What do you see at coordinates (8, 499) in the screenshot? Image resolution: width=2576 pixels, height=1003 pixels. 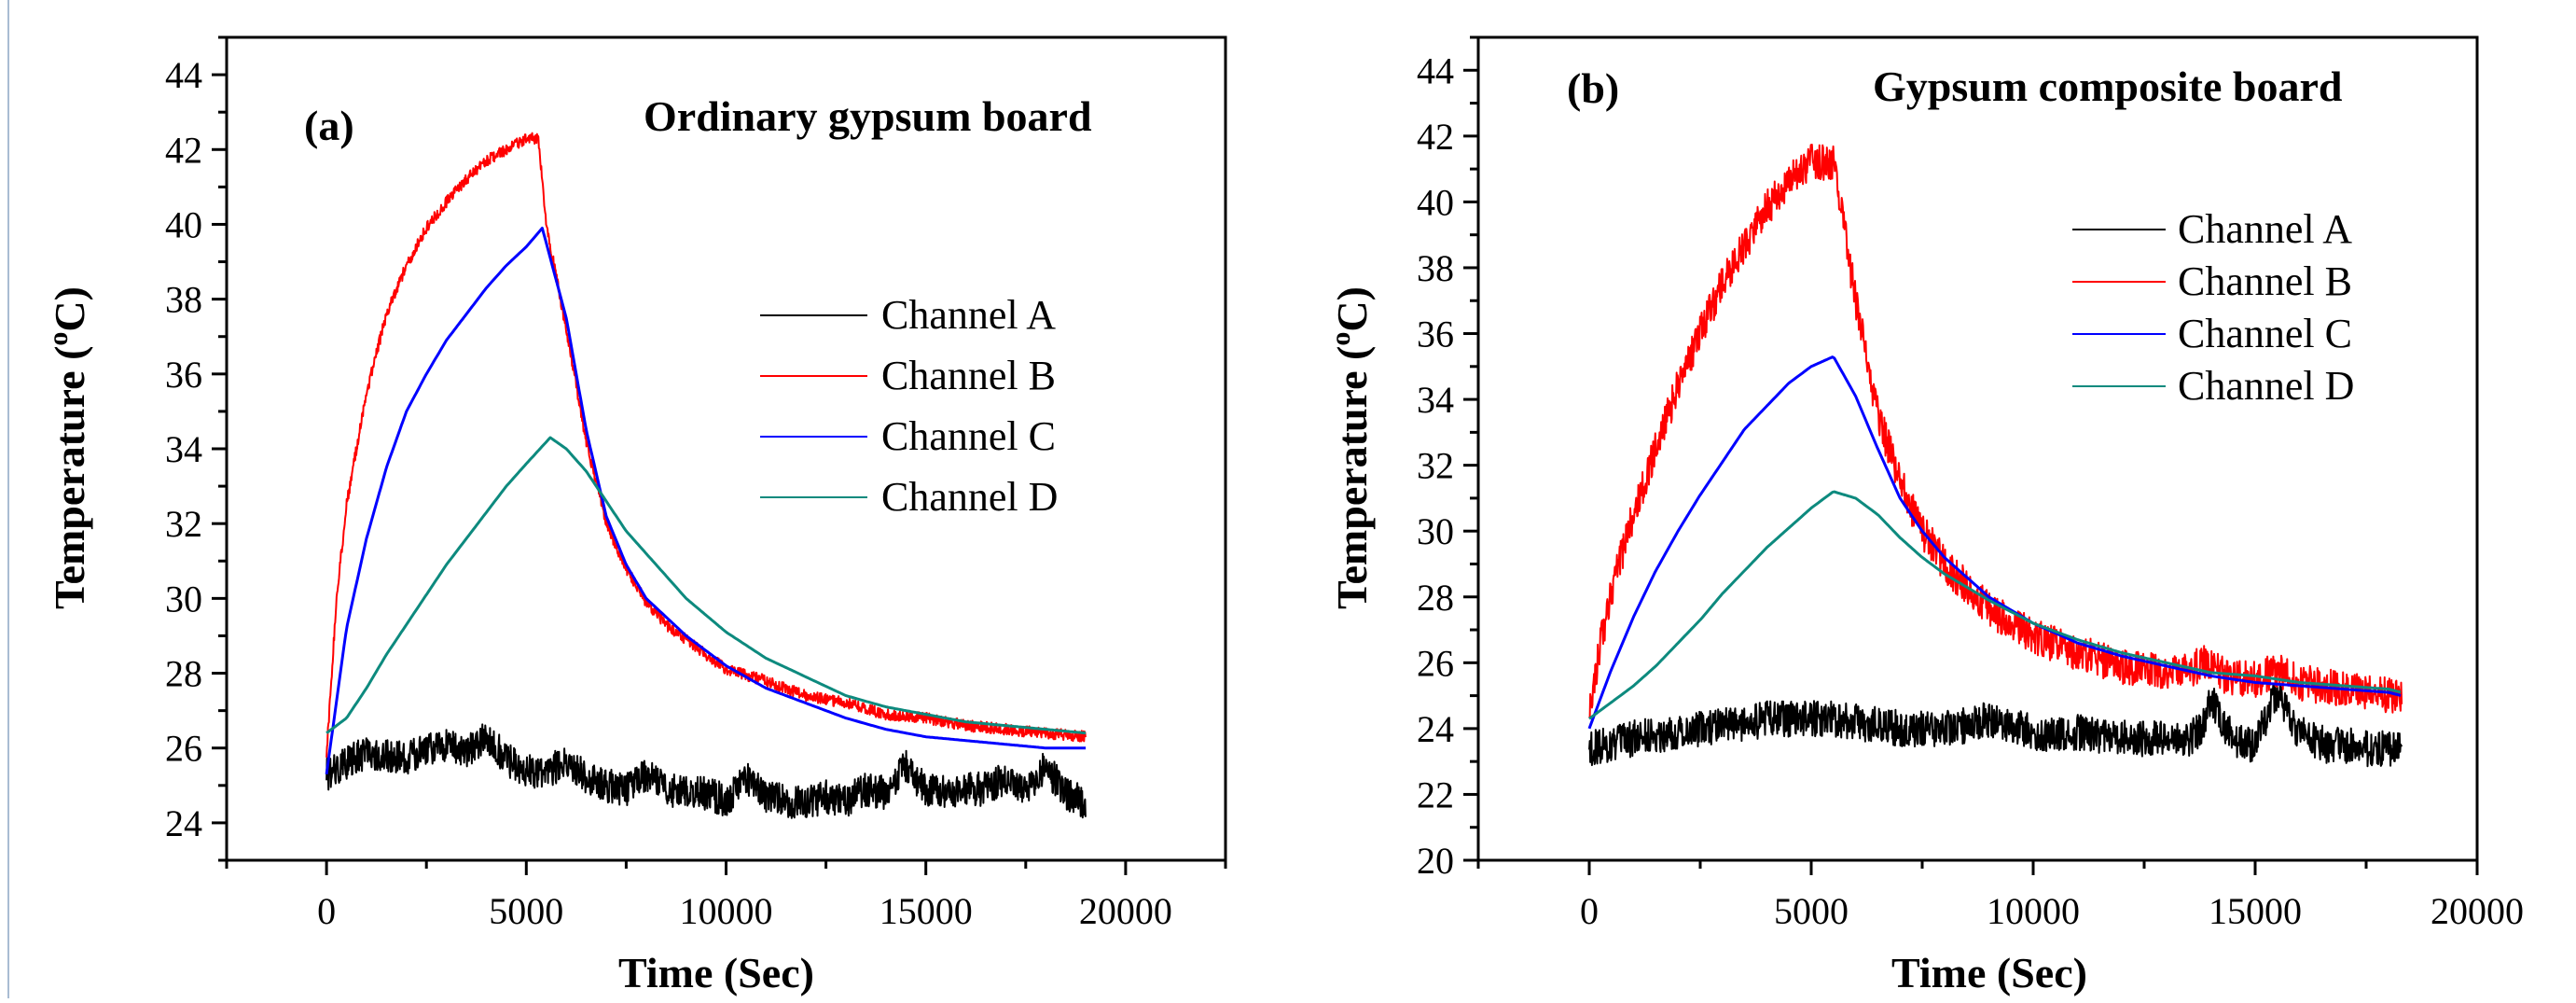 I see `page-edge-rule` at bounding box center [8, 499].